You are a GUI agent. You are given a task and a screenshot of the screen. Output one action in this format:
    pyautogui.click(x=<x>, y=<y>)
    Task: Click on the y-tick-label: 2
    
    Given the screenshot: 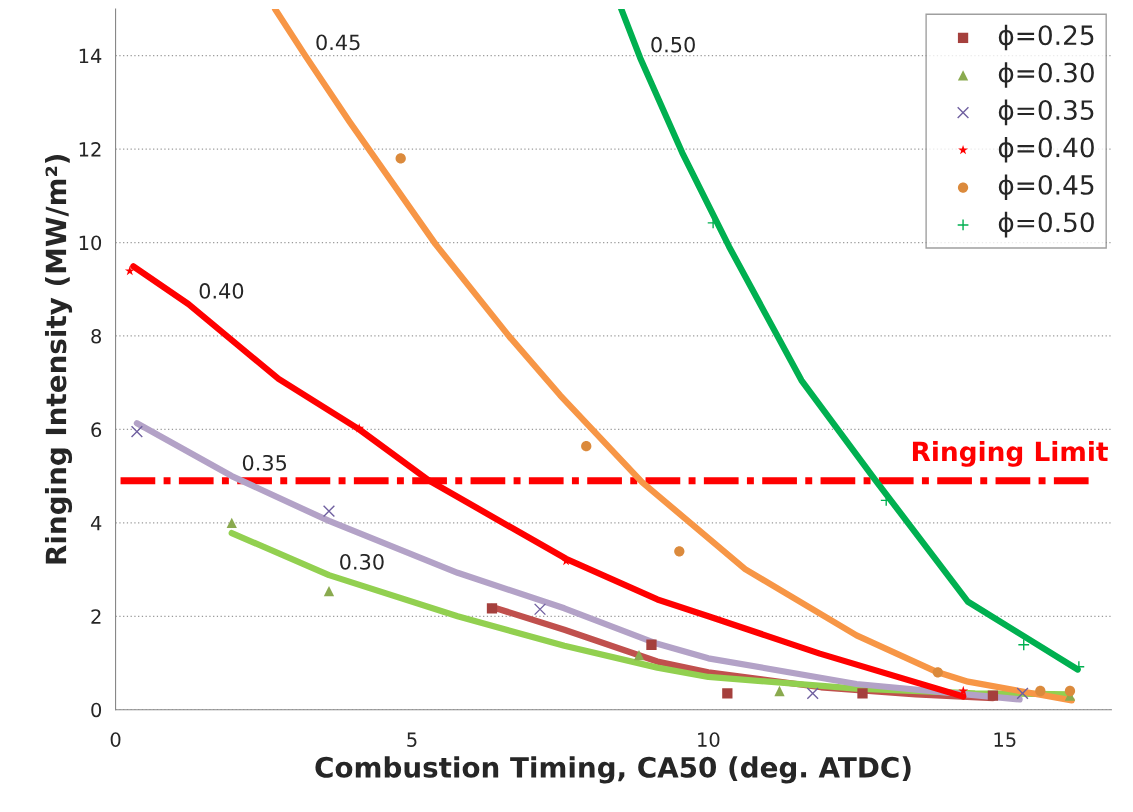 What is the action you would take?
    pyautogui.click(x=96, y=616)
    